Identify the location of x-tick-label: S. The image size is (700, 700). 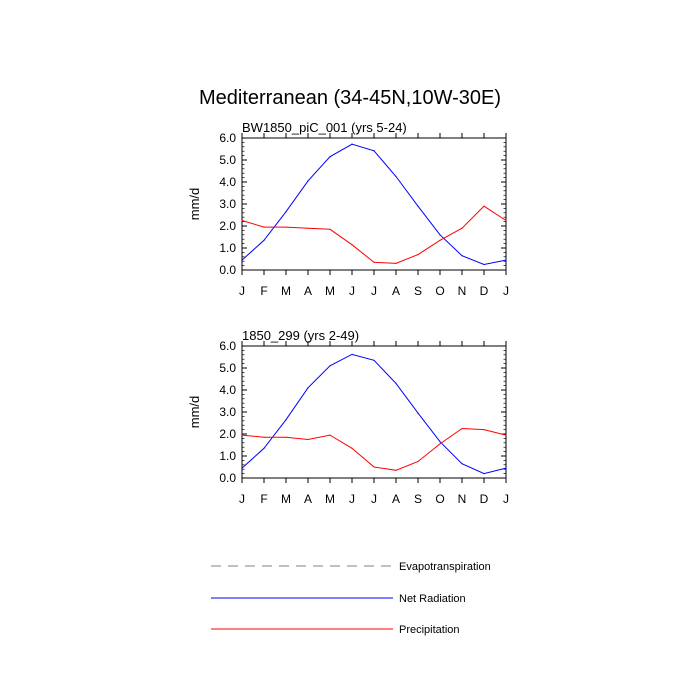
(418, 499).